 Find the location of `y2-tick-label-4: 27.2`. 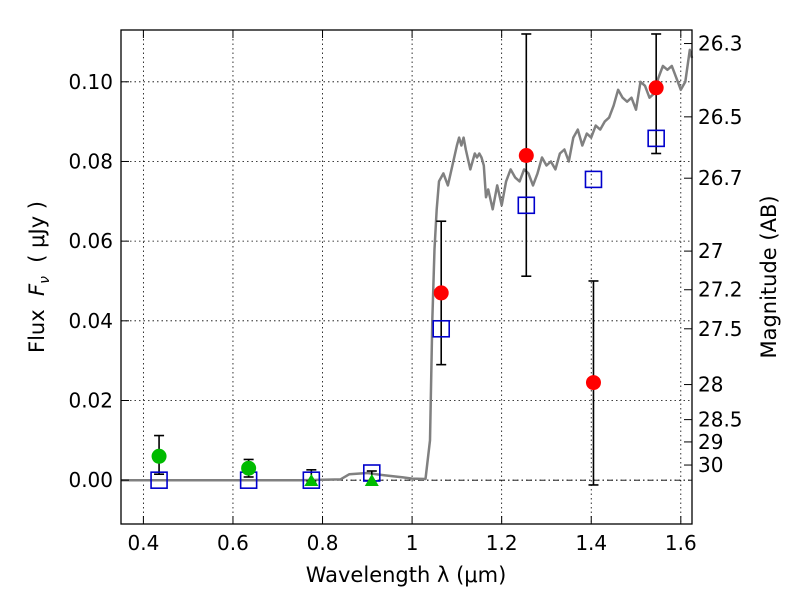

y2-tick-label-4: 27.2 is located at coordinates (720, 290).